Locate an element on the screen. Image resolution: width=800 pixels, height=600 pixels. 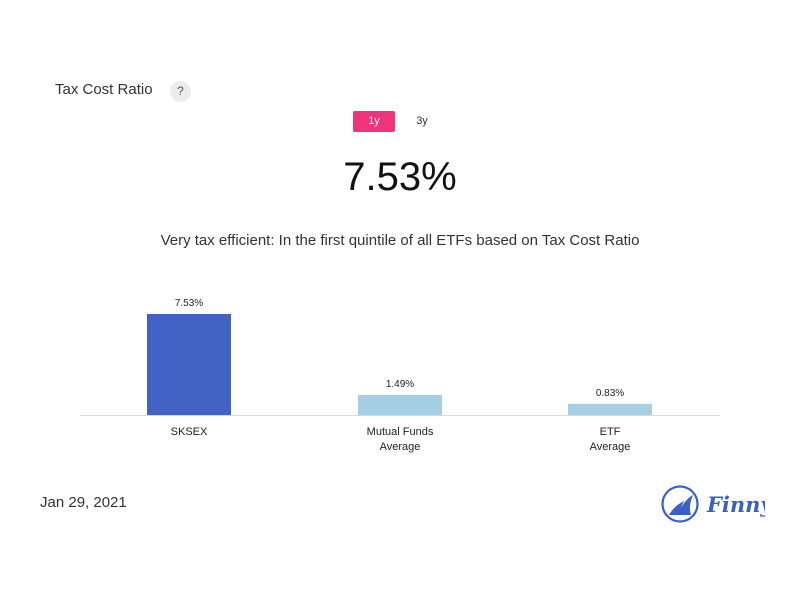
bar-value-label: 7.53% is located at coordinates (189, 303).